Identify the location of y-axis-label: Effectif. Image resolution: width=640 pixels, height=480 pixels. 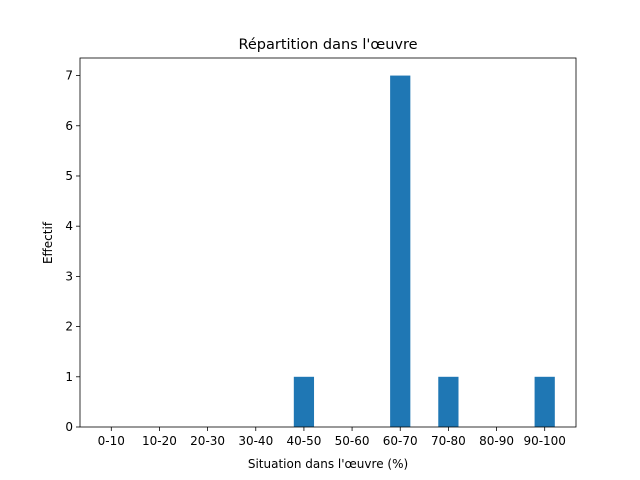
(48, 242).